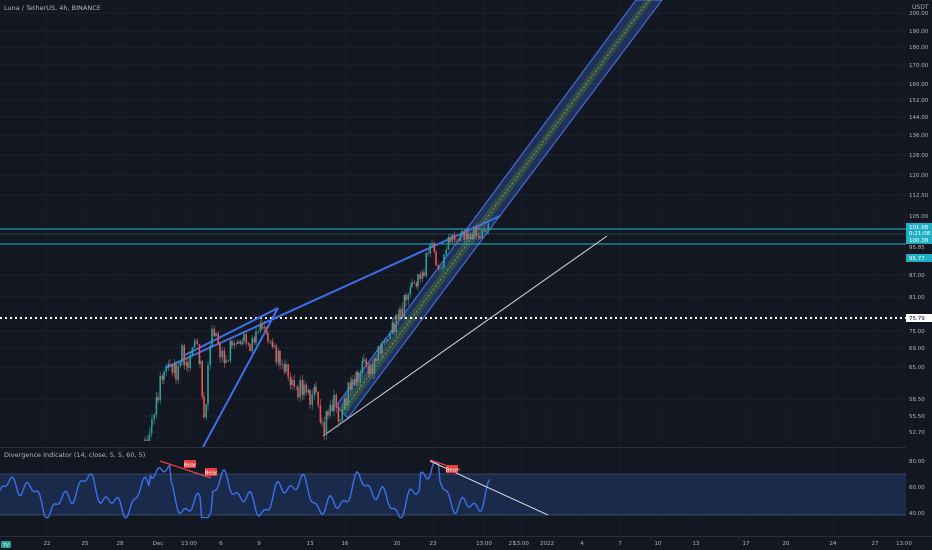 The image size is (932, 550). Describe the element at coordinates (582, 544) in the screenshot. I see `time-tick-15: 4` at that location.